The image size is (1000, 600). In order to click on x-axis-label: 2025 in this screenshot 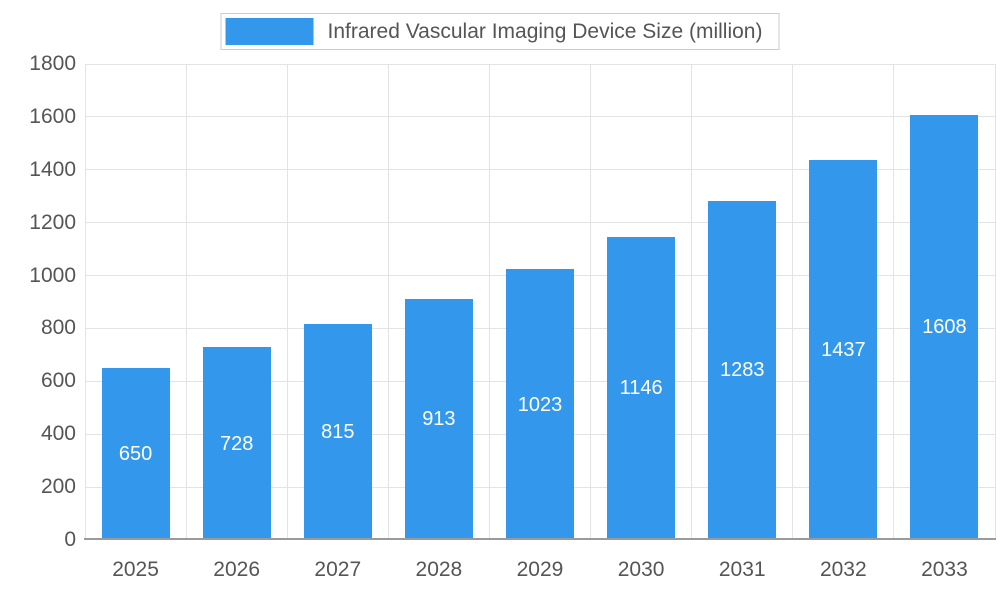, I will do `click(135, 569)`.